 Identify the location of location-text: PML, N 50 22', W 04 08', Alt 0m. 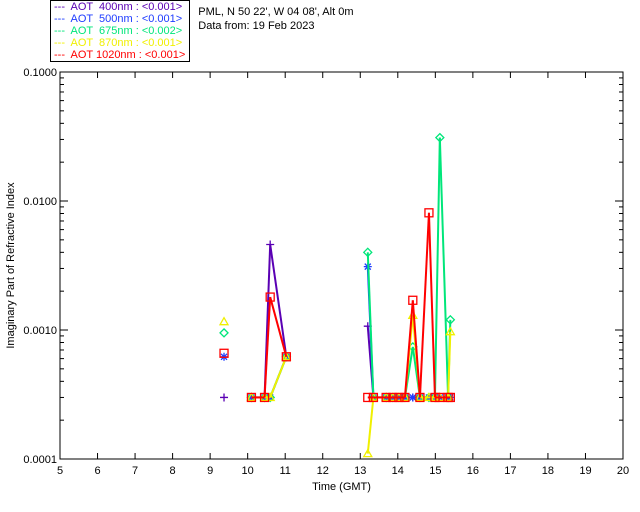
(276, 12).